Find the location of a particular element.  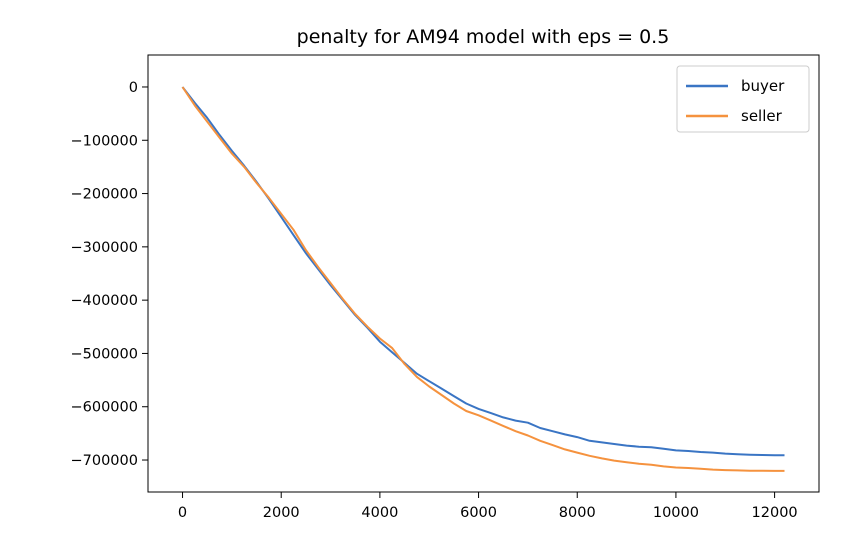

legend-label-seller: seller is located at coordinates (762, 116).